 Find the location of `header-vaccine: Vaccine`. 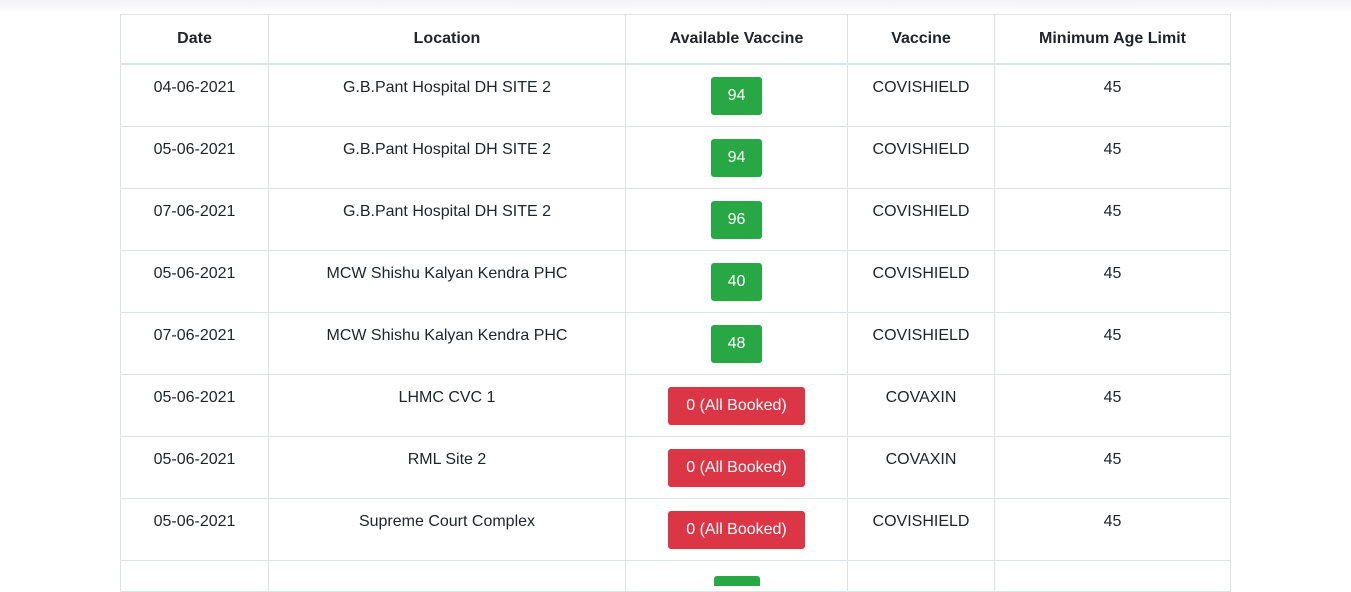

header-vaccine: Vaccine is located at coordinates (921, 39).